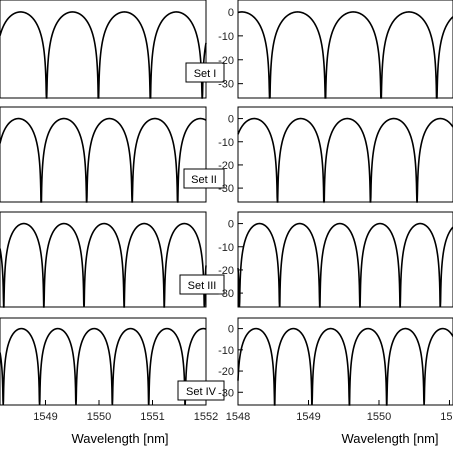 This screenshot has width=453, height=453. Describe the element at coordinates (206, 417) in the screenshot. I see `x-tick-label: 1552` at that location.